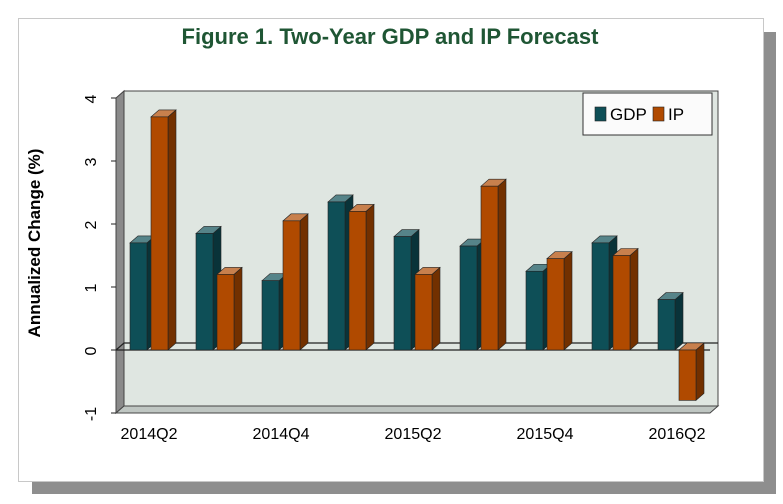 The image size is (783, 504). I want to click on y-tick-label: 1, so click(91, 287).